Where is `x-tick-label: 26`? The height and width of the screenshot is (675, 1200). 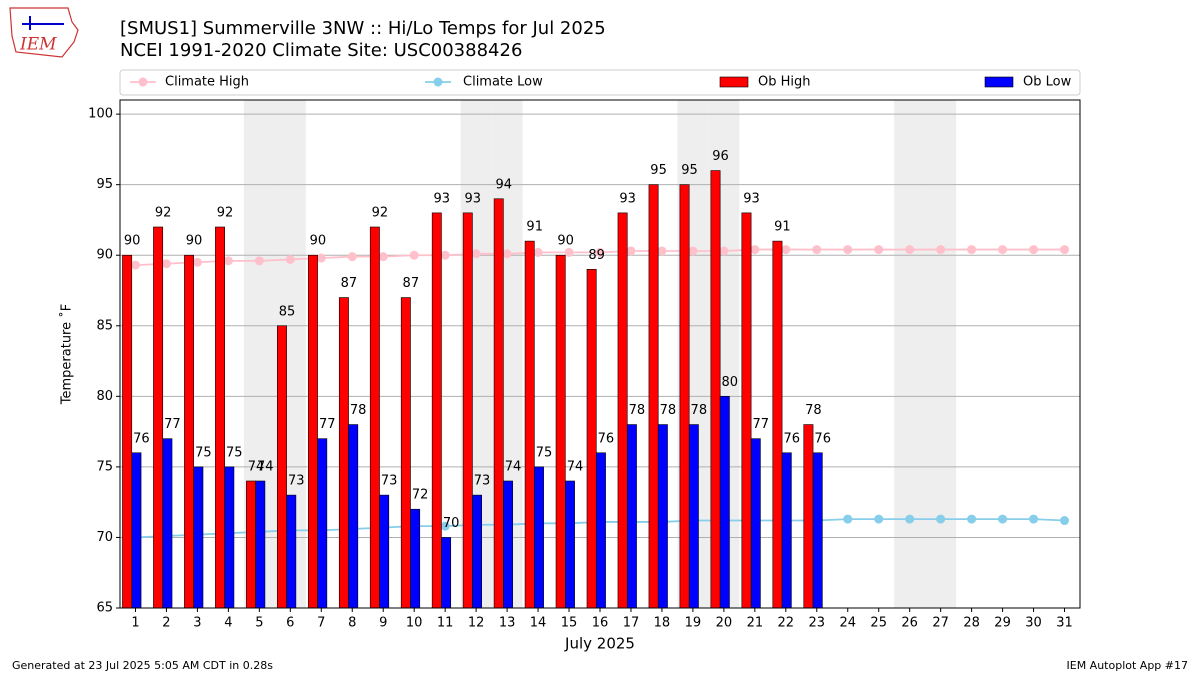 x-tick-label: 26 is located at coordinates (909, 623).